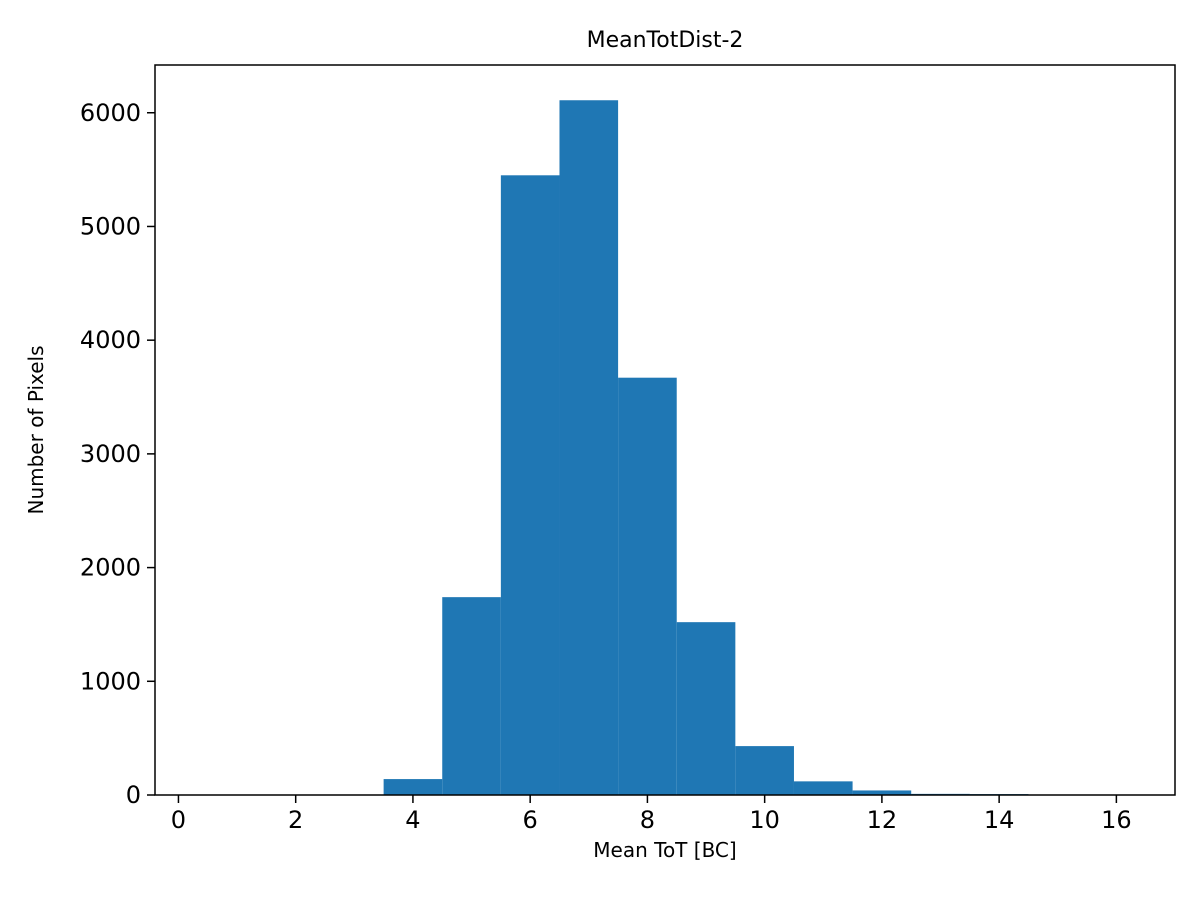  What do you see at coordinates (764, 820) in the screenshot?
I see `x-tick-label: 10` at bounding box center [764, 820].